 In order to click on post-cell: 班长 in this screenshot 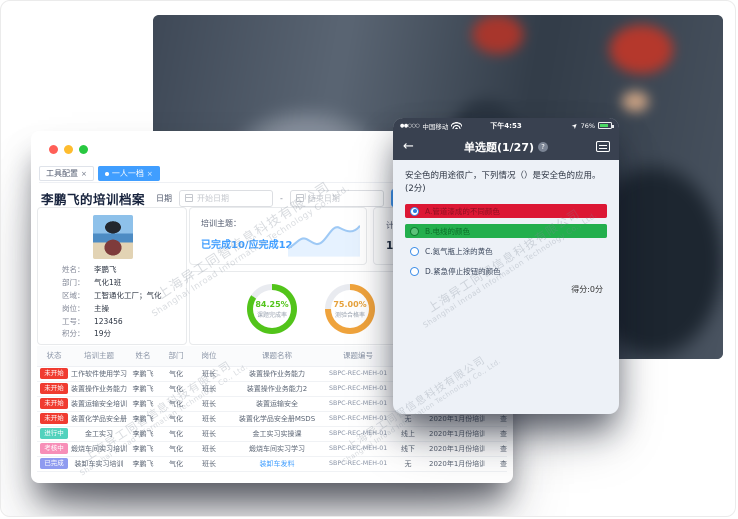, I will do `click(209, 449)`.